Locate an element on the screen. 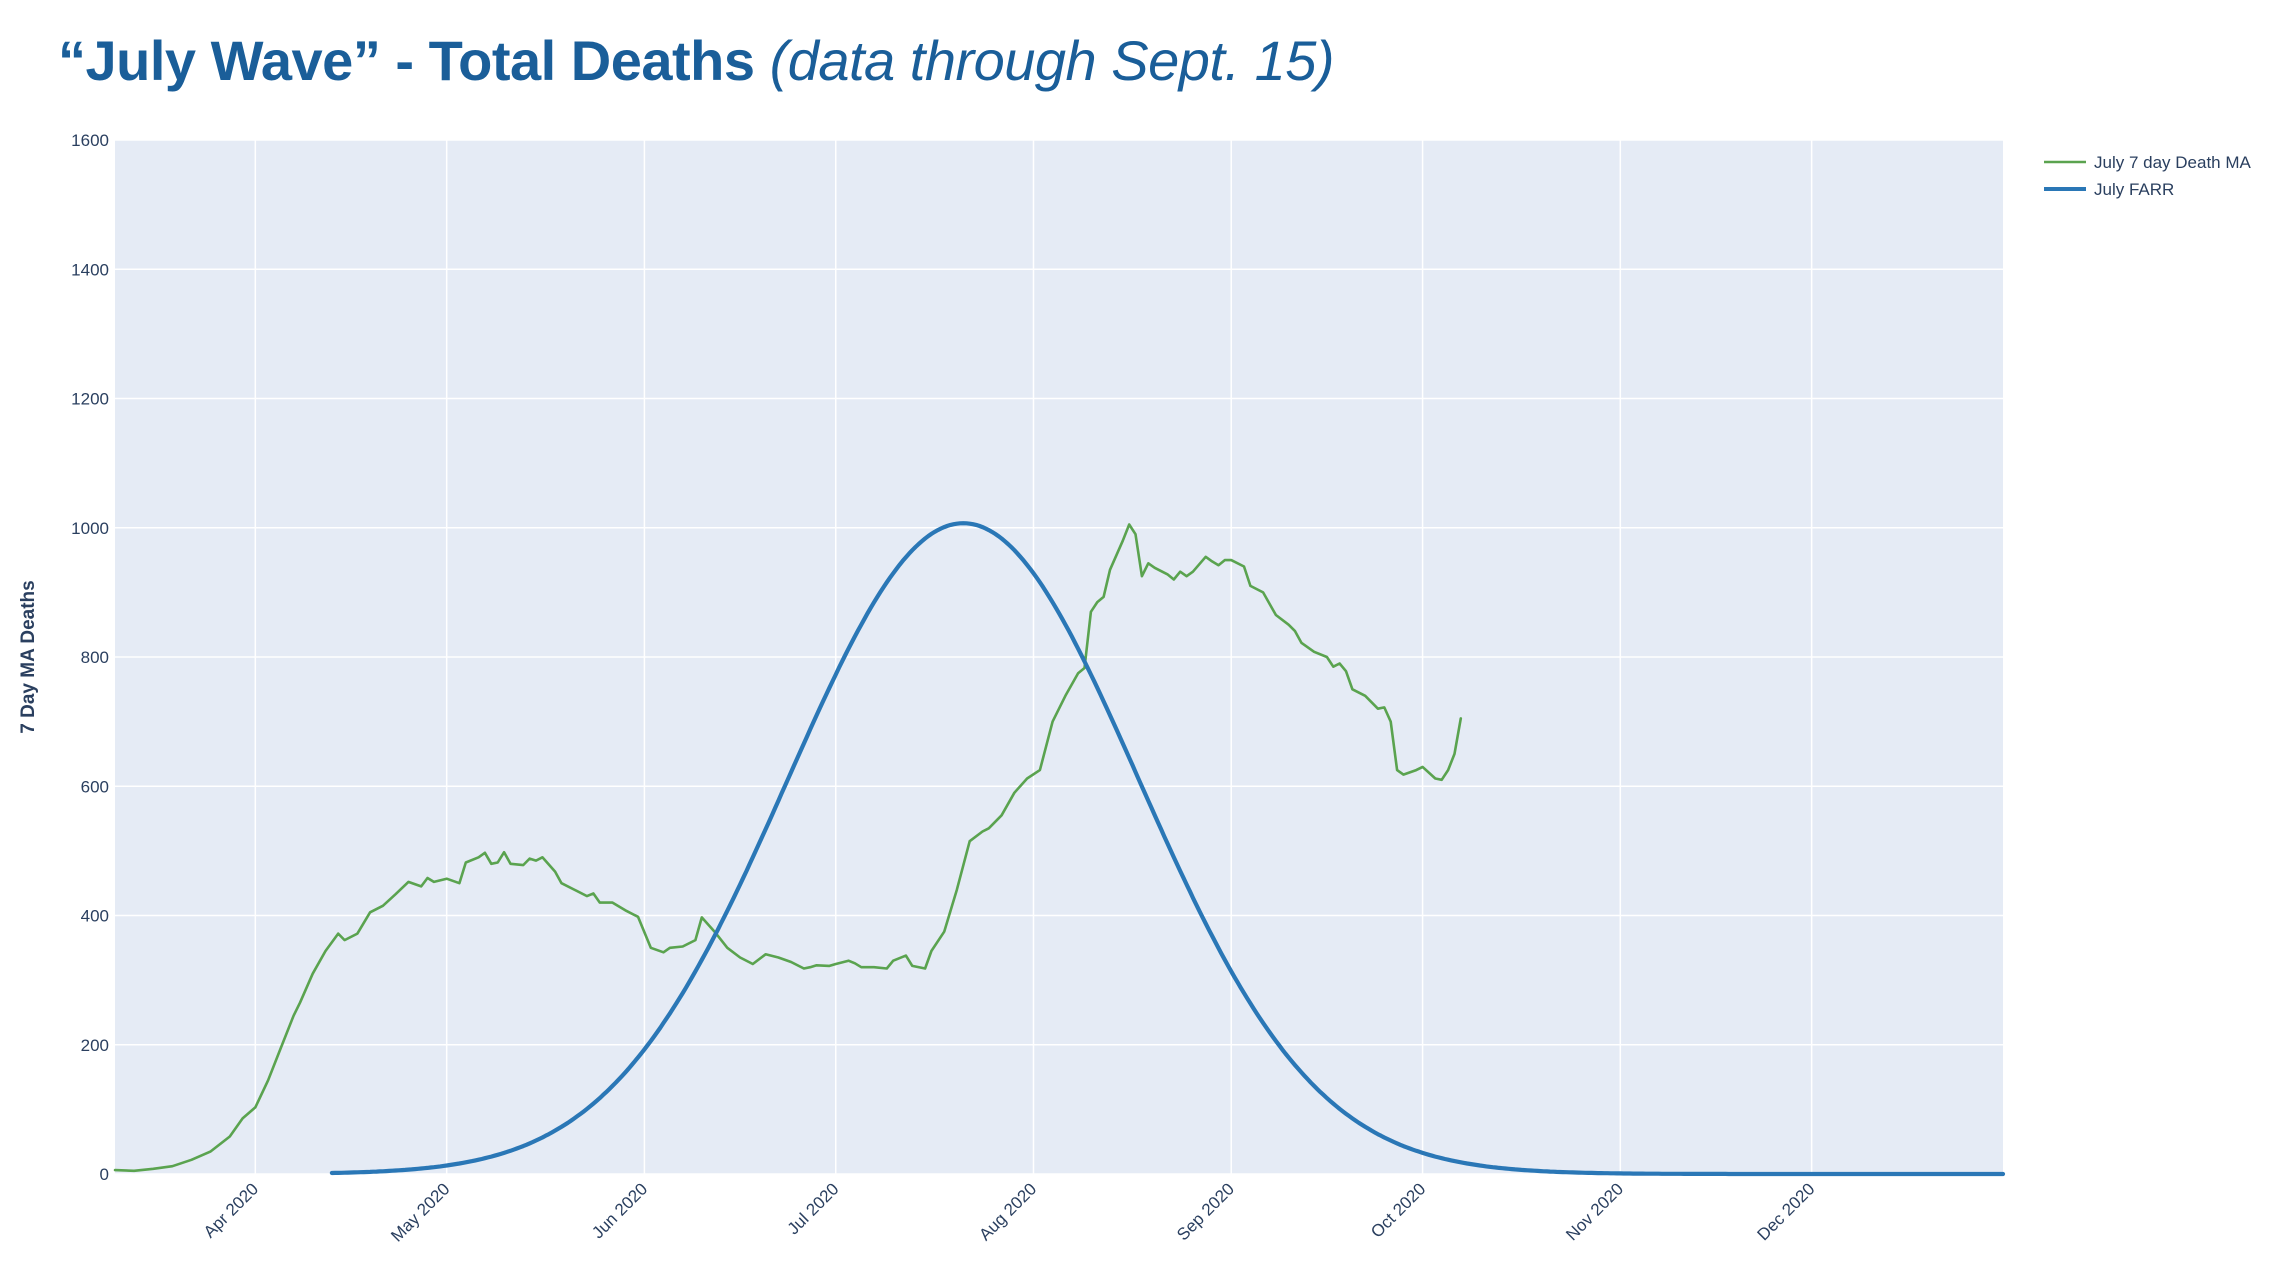 The image size is (2292, 1288). y-axis-title: 7 Day MA Deaths is located at coordinates (28, 656).